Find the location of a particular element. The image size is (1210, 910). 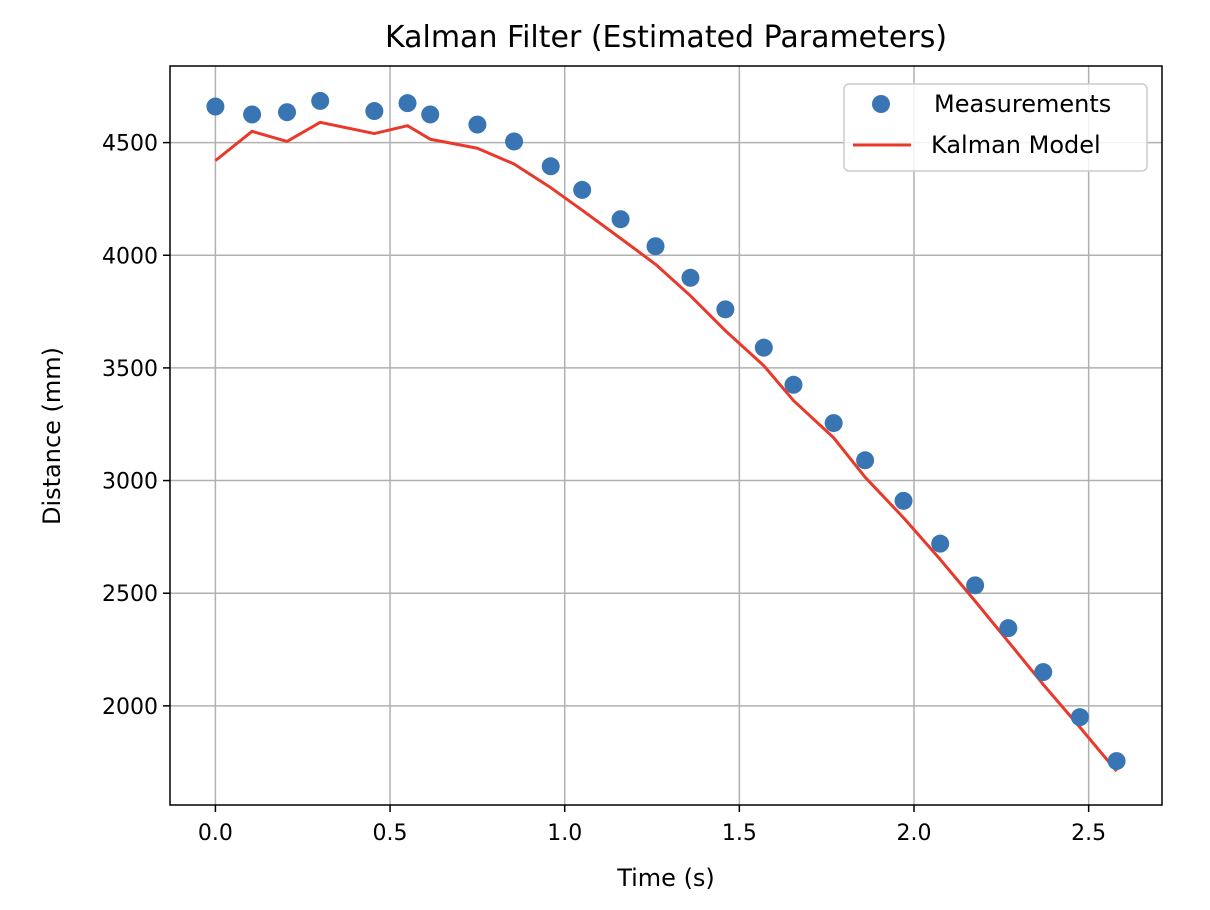

y-axis-label: Distance (mm) is located at coordinates (52, 436).